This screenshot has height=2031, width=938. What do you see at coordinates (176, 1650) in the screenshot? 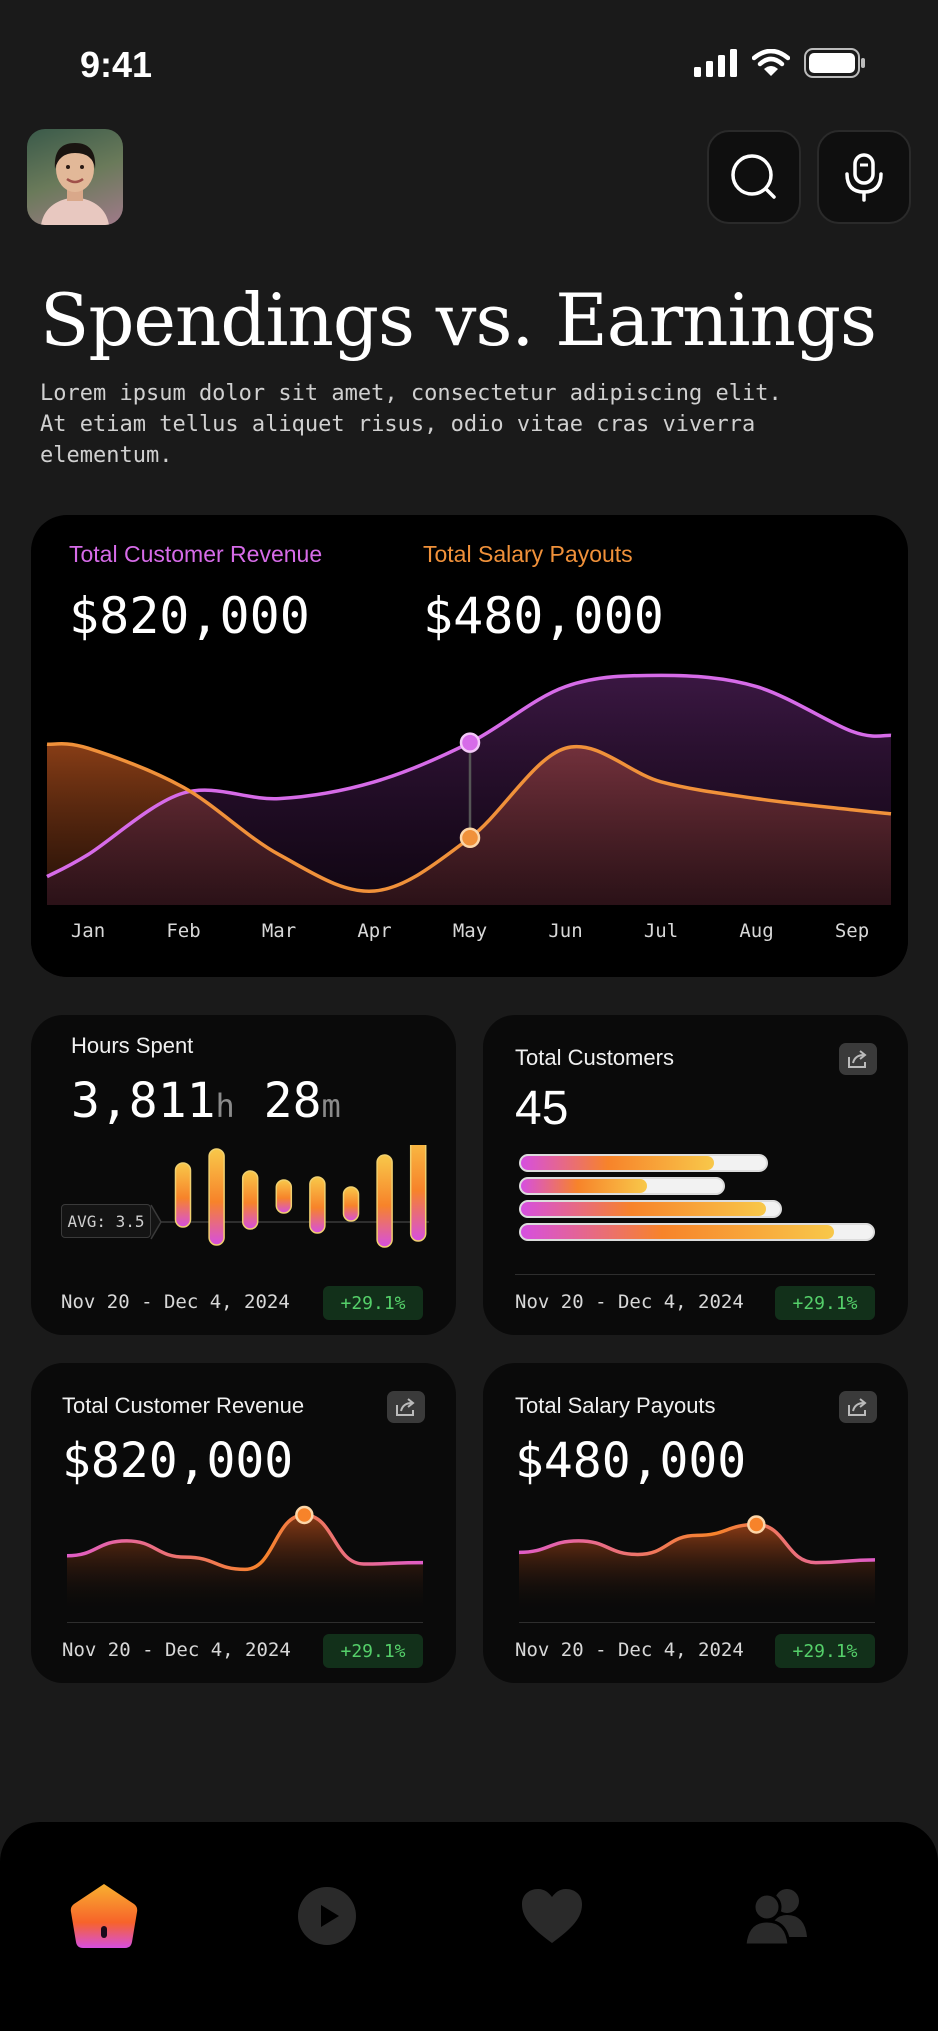
I see `revenue-date-range: Nov 20 - Dec 4, 2024` at bounding box center [176, 1650].